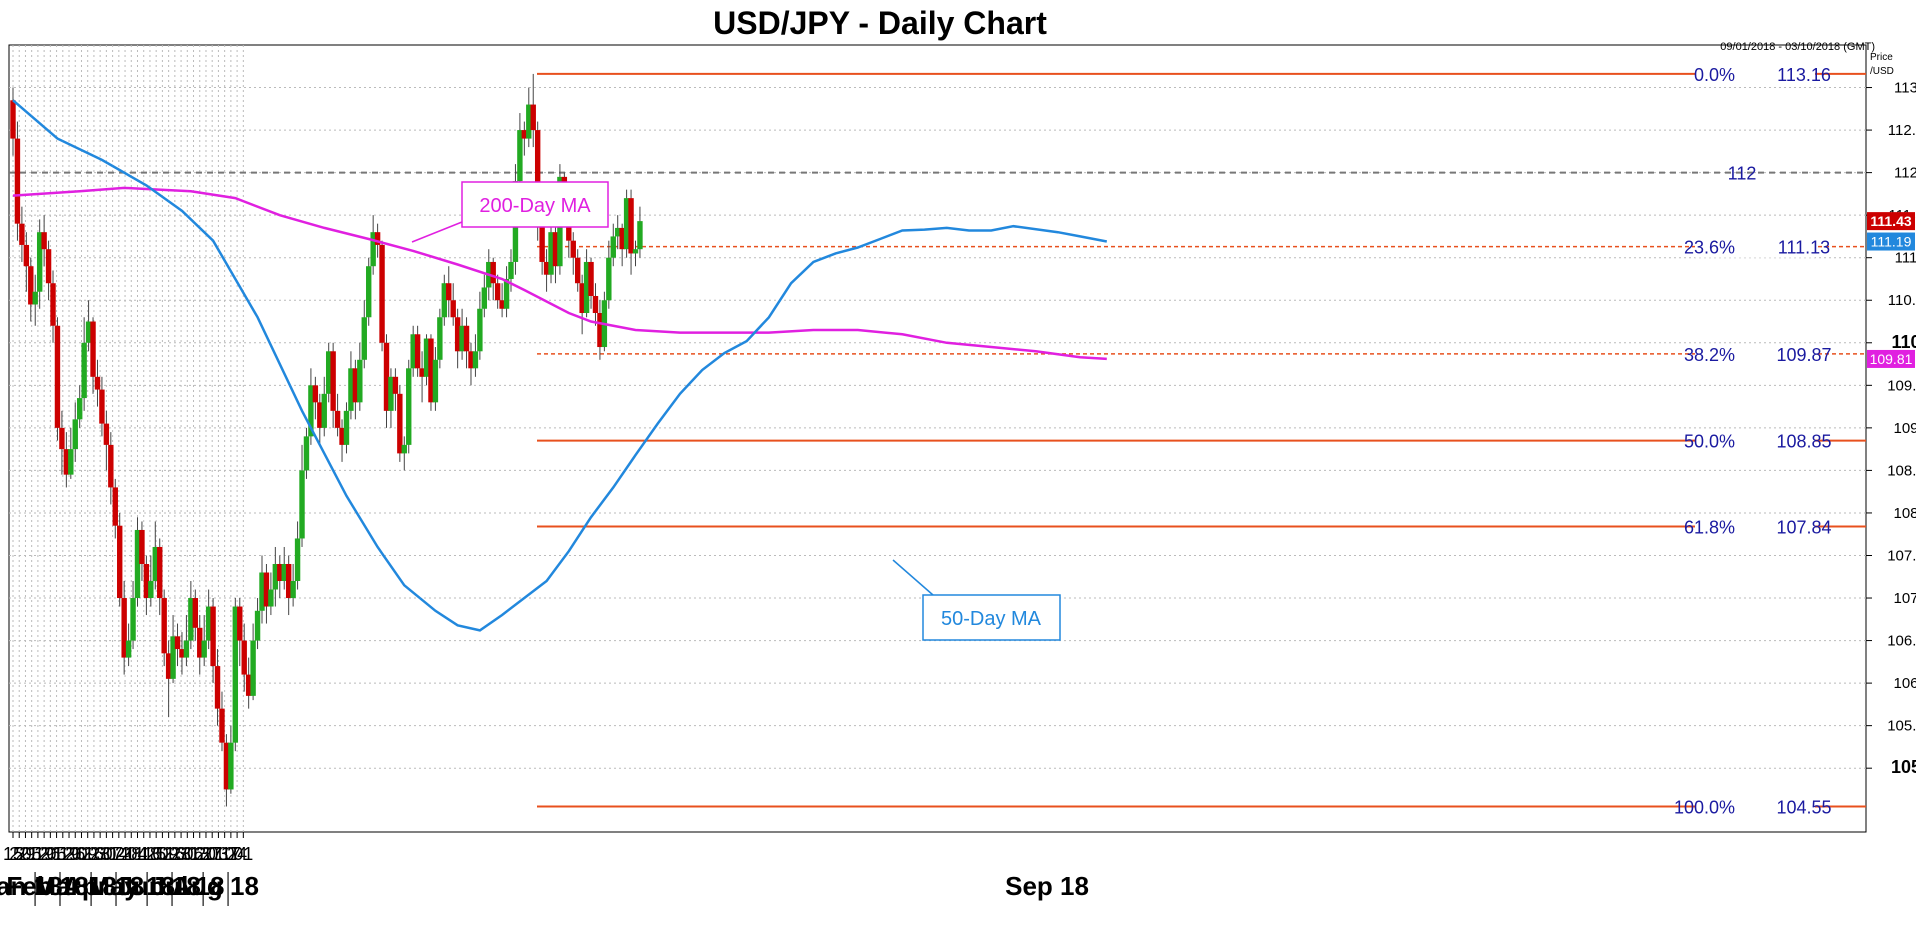  What do you see at coordinates (1709, 528) in the screenshot?
I see `fibonacci-level-percent: 61.8%` at bounding box center [1709, 528].